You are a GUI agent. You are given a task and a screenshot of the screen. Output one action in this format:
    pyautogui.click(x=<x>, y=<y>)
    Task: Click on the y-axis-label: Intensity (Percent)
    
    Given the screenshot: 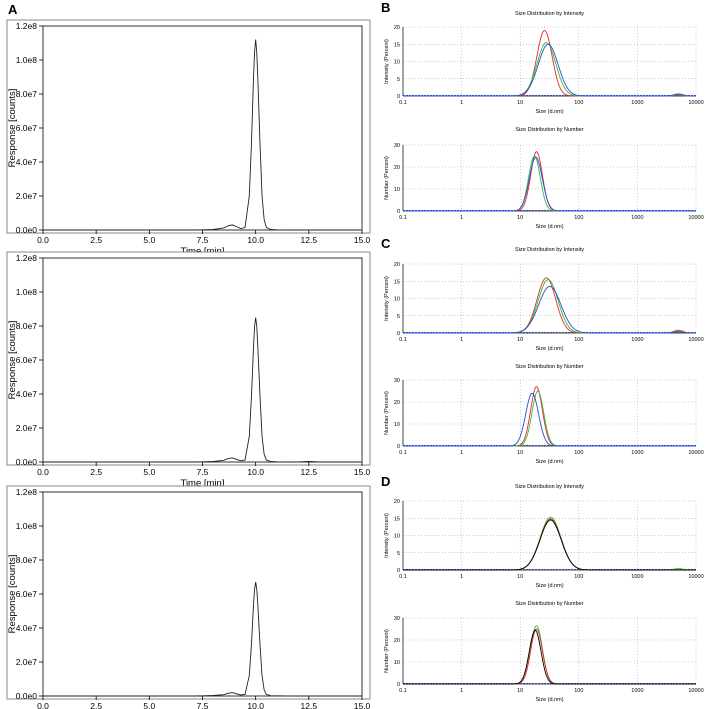 What is the action you would take?
    pyautogui.click(x=387, y=535)
    